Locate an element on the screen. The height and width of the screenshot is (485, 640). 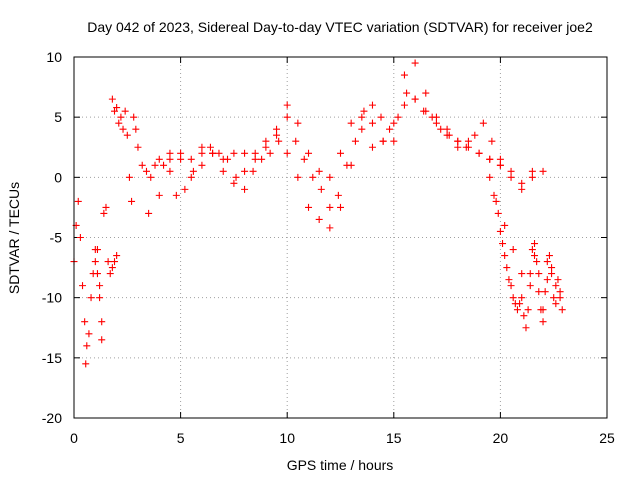
x-tick-label: 5 is located at coordinates (181, 438).